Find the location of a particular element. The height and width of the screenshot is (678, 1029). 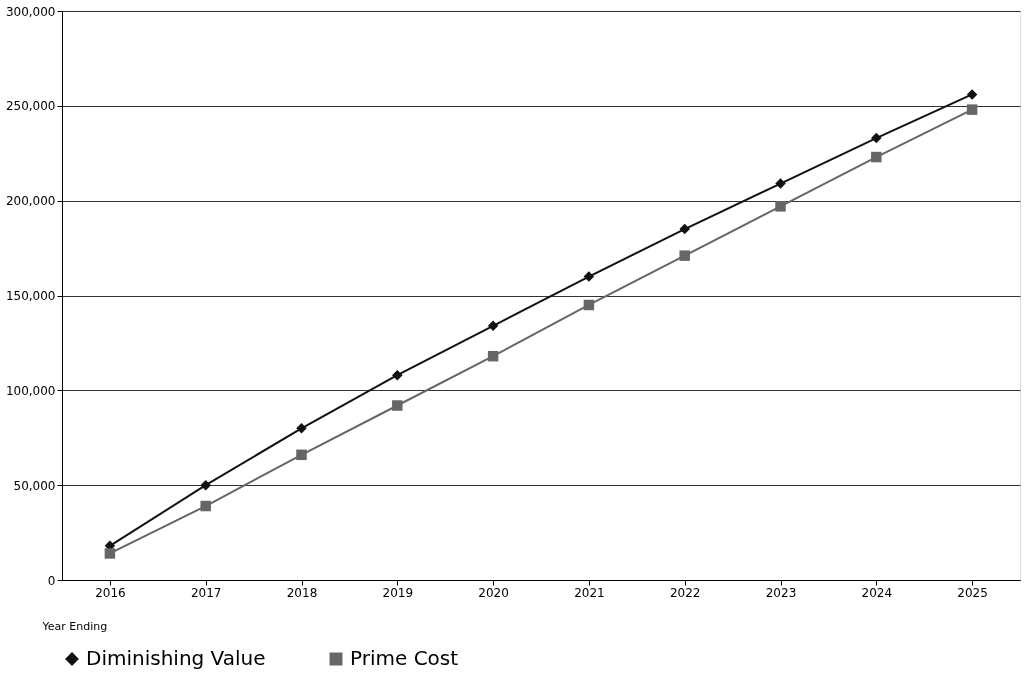

x-tick-label: 2018 is located at coordinates (302, 592).